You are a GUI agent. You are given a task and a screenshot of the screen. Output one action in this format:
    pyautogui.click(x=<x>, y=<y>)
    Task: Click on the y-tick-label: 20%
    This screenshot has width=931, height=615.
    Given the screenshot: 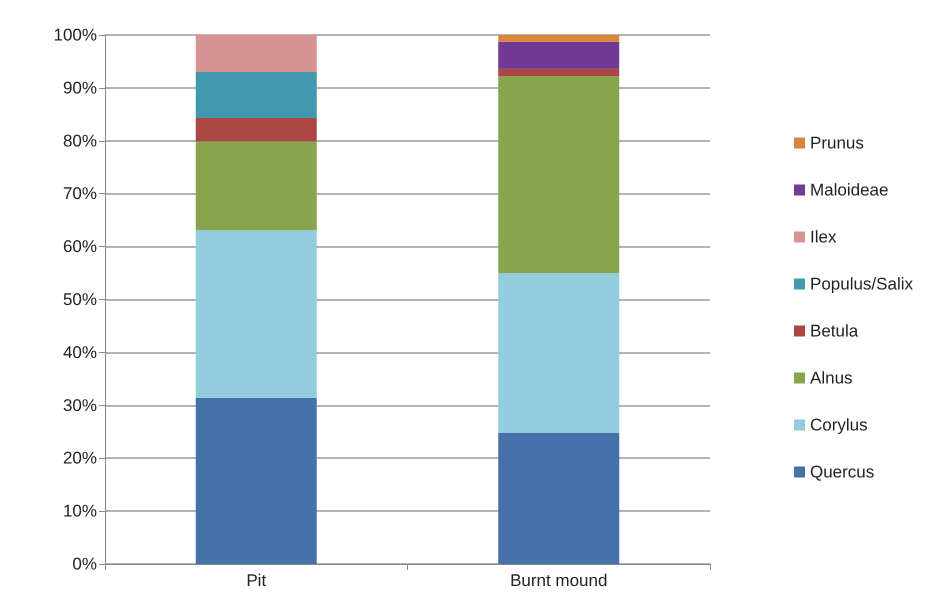 What is the action you would take?
    pyautogui.click(x=79, y=458)
    